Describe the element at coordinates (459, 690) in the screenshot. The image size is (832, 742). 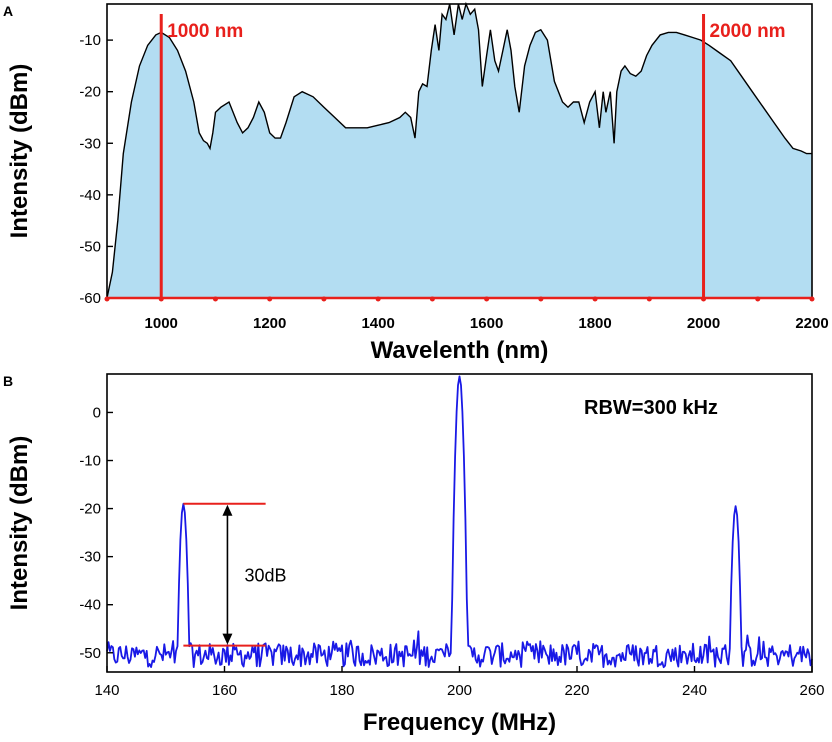
I see `x-tick-label-b: 200` at that location.